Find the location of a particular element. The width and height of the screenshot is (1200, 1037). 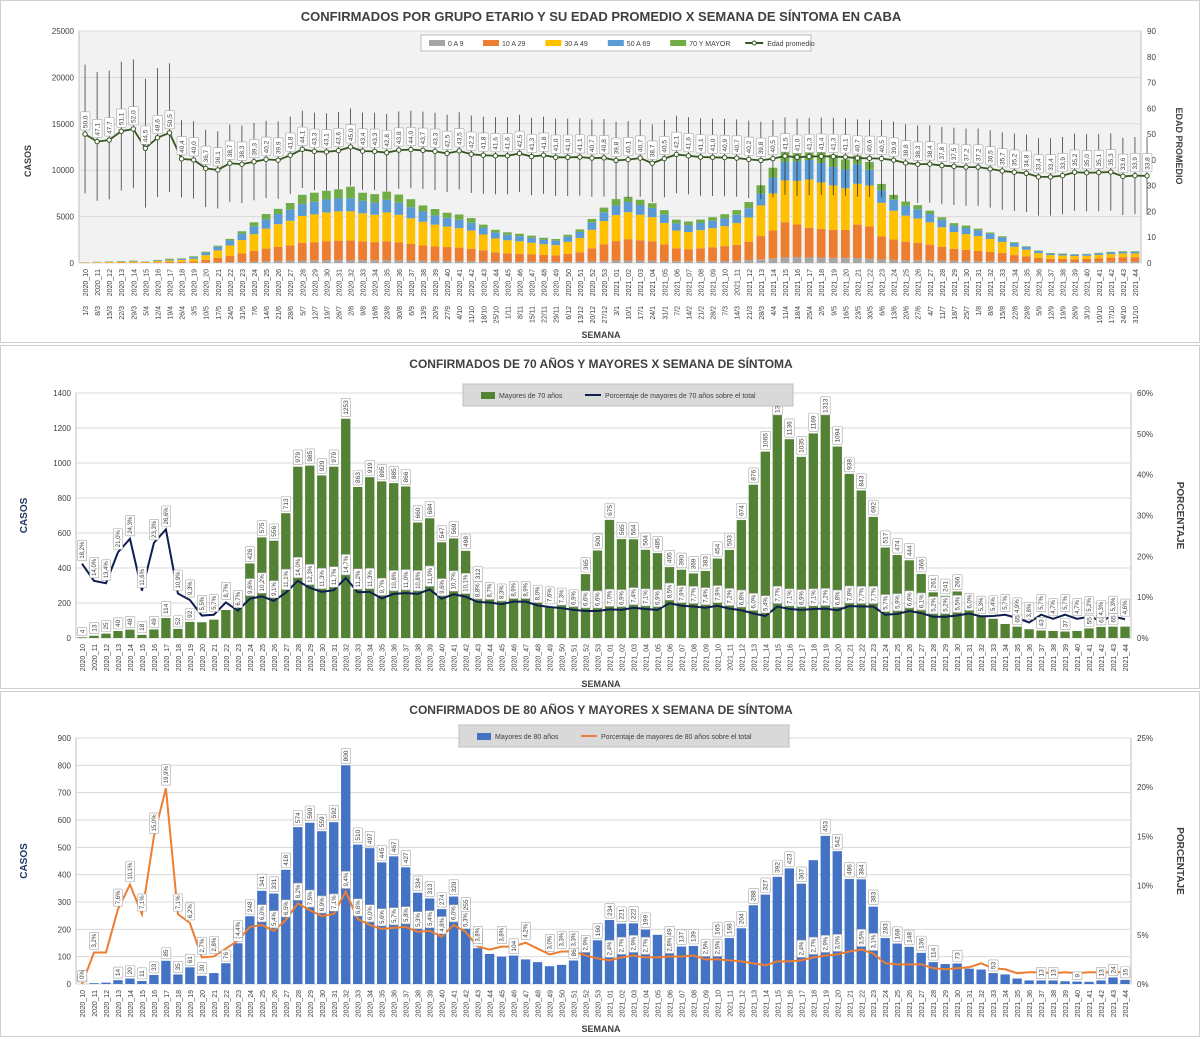

pct-value-label-box: 3,8% is located at coordinates (1029, 610).